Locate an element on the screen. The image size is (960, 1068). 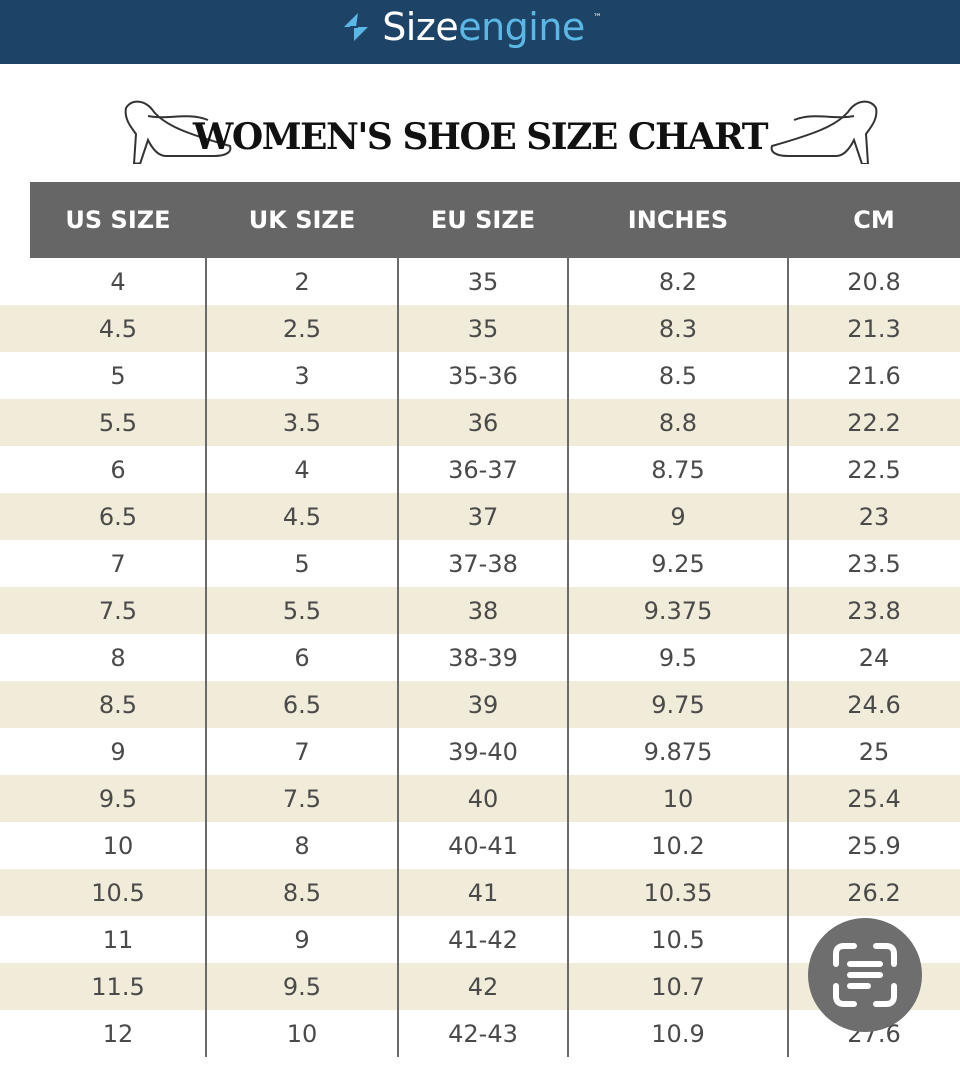
us-size-cell: 11 is located at coordinates (118, 939).